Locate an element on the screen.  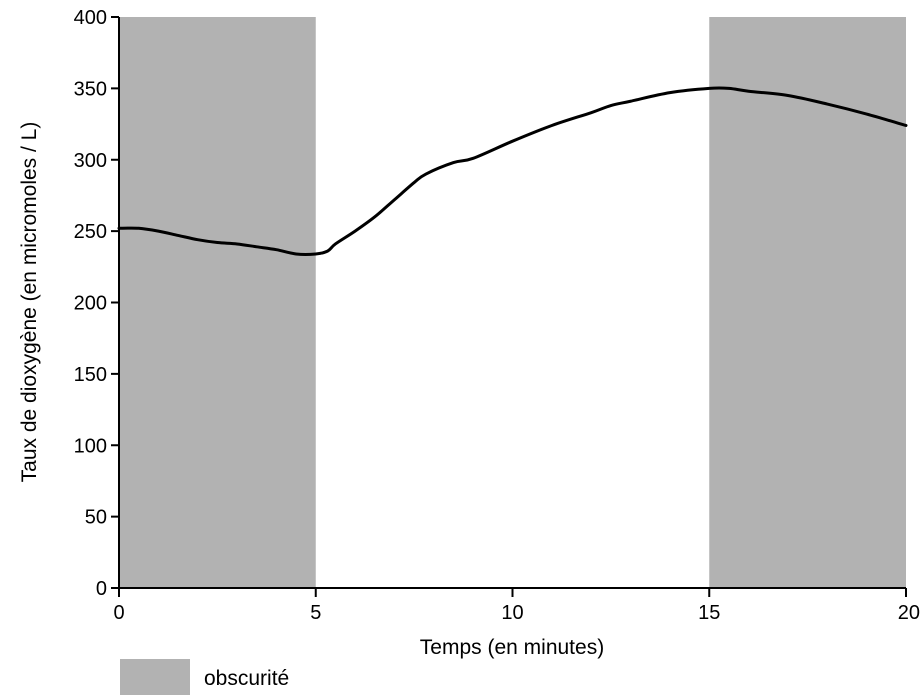
y-axis-title: Taux de dioxygène (en micromoles / L) is located at coordinates (29, 302).